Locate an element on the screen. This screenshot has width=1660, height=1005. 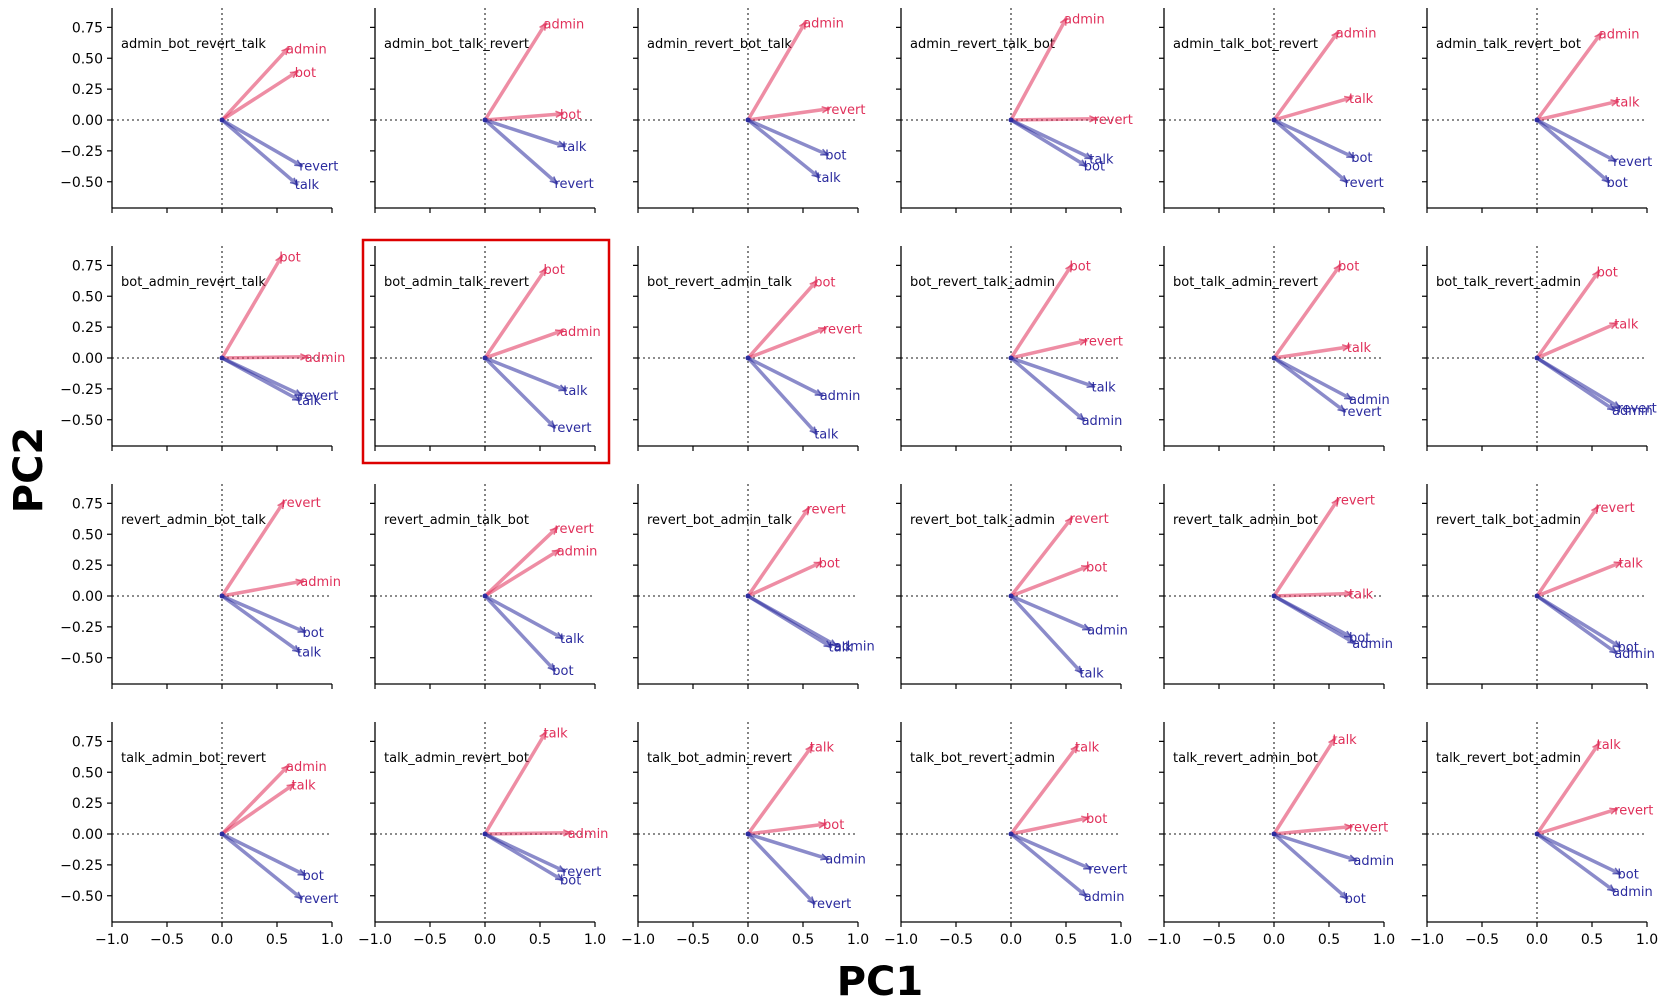
panel-title: talk_revert_bot_admin is located at coordinates (1508, 758).